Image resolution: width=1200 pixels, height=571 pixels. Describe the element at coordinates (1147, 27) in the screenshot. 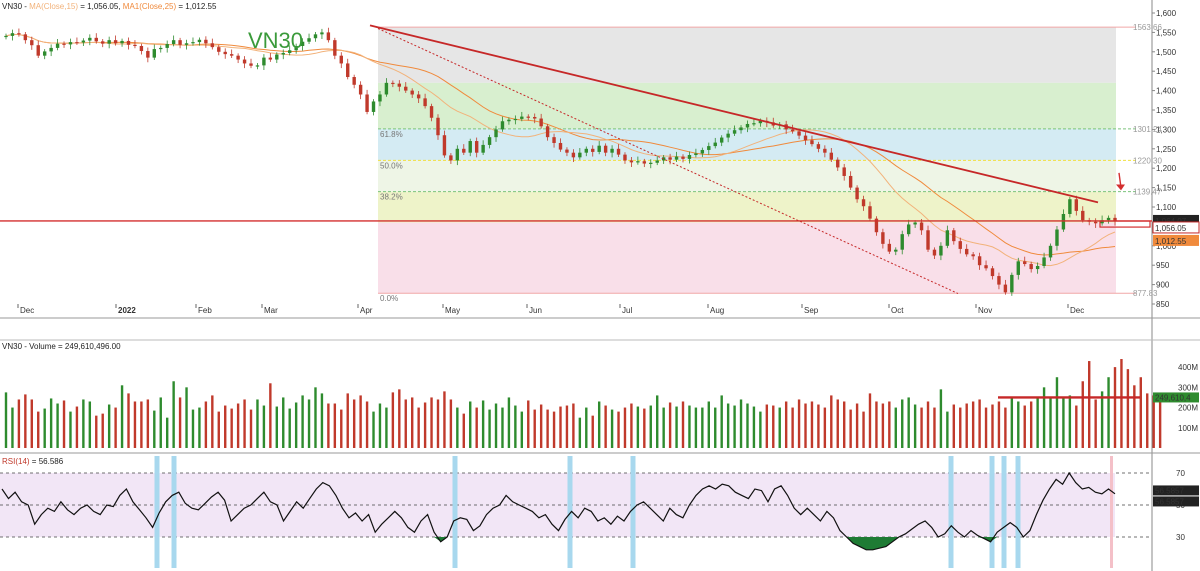

I see `fib-level-value: 1563.66` at that location.